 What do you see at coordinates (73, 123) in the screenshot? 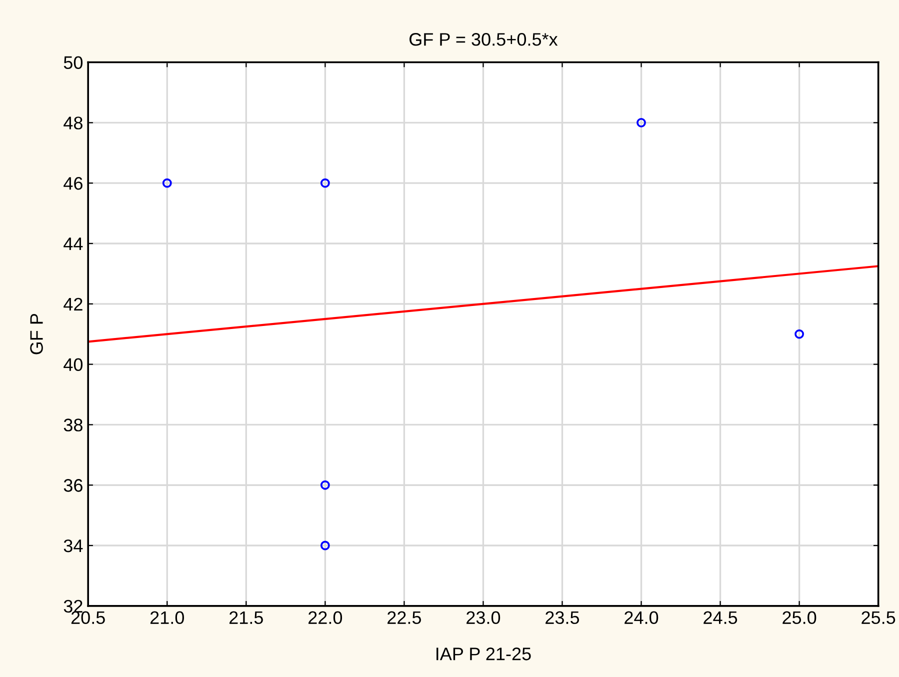
I see `y-tick-label: 48` at bounding box center [73, 123].